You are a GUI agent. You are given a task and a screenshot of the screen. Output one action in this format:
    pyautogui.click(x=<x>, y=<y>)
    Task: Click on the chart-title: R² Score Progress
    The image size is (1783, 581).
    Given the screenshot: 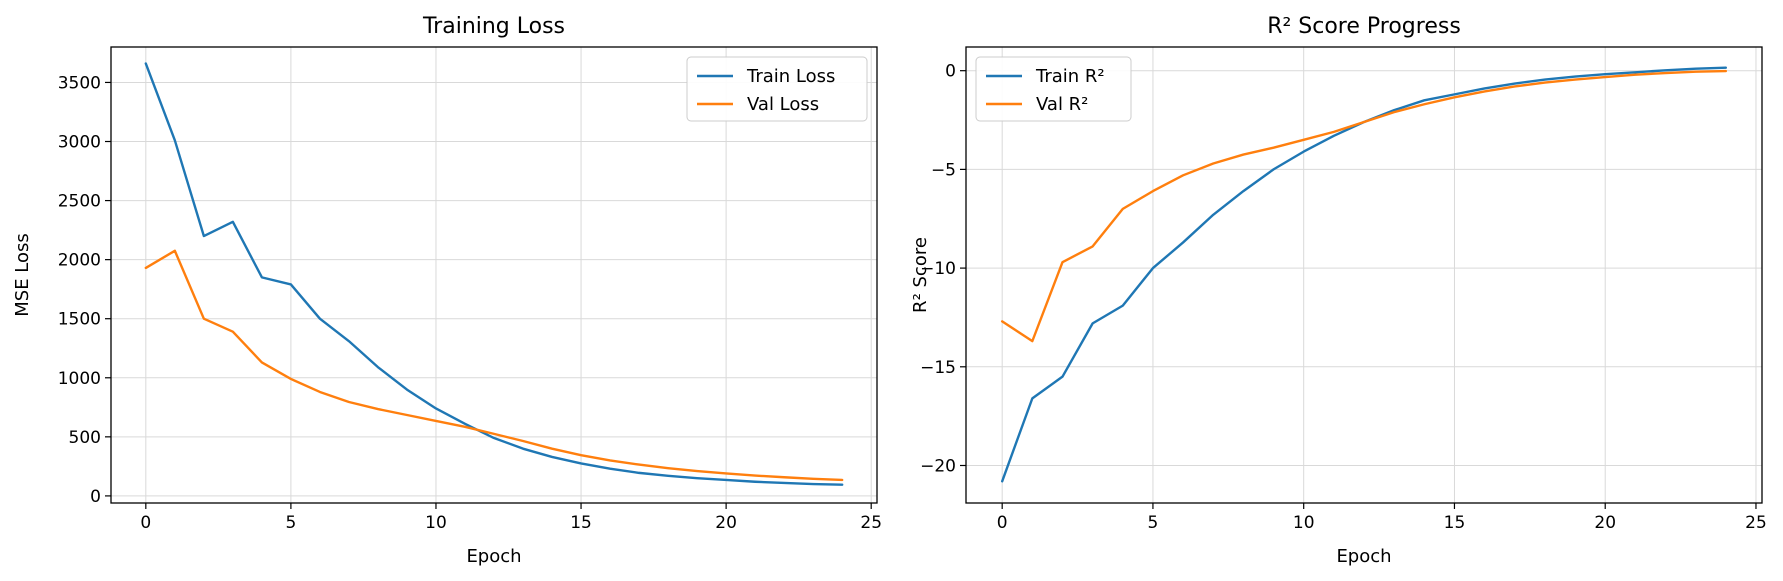 What is the action you would take?
    pyautogui.click(x=1364, y=26)
    